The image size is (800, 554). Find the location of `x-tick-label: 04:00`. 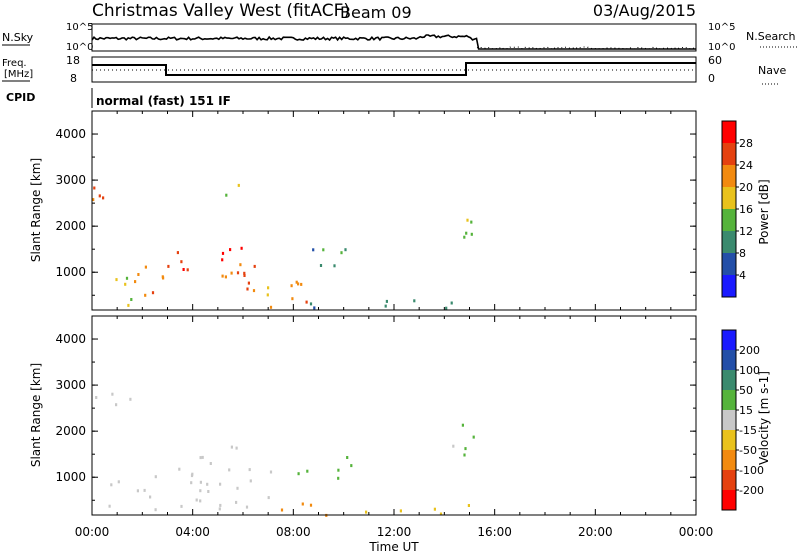

x-tick-label: 04:00 is located at coordinates (192, 532).